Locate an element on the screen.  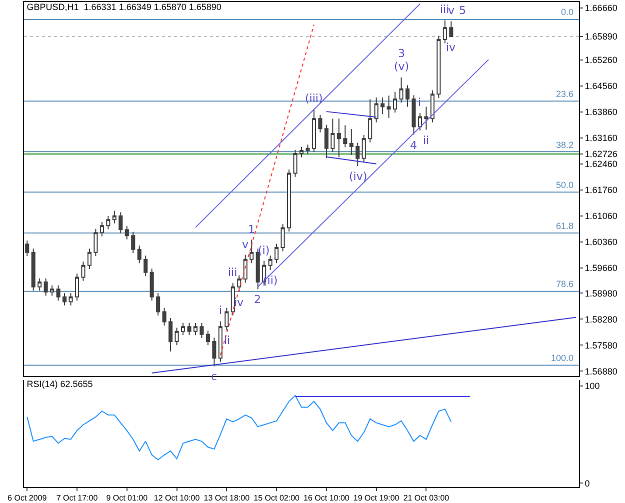
annotation: 2 is located at coordinates (257, 299).